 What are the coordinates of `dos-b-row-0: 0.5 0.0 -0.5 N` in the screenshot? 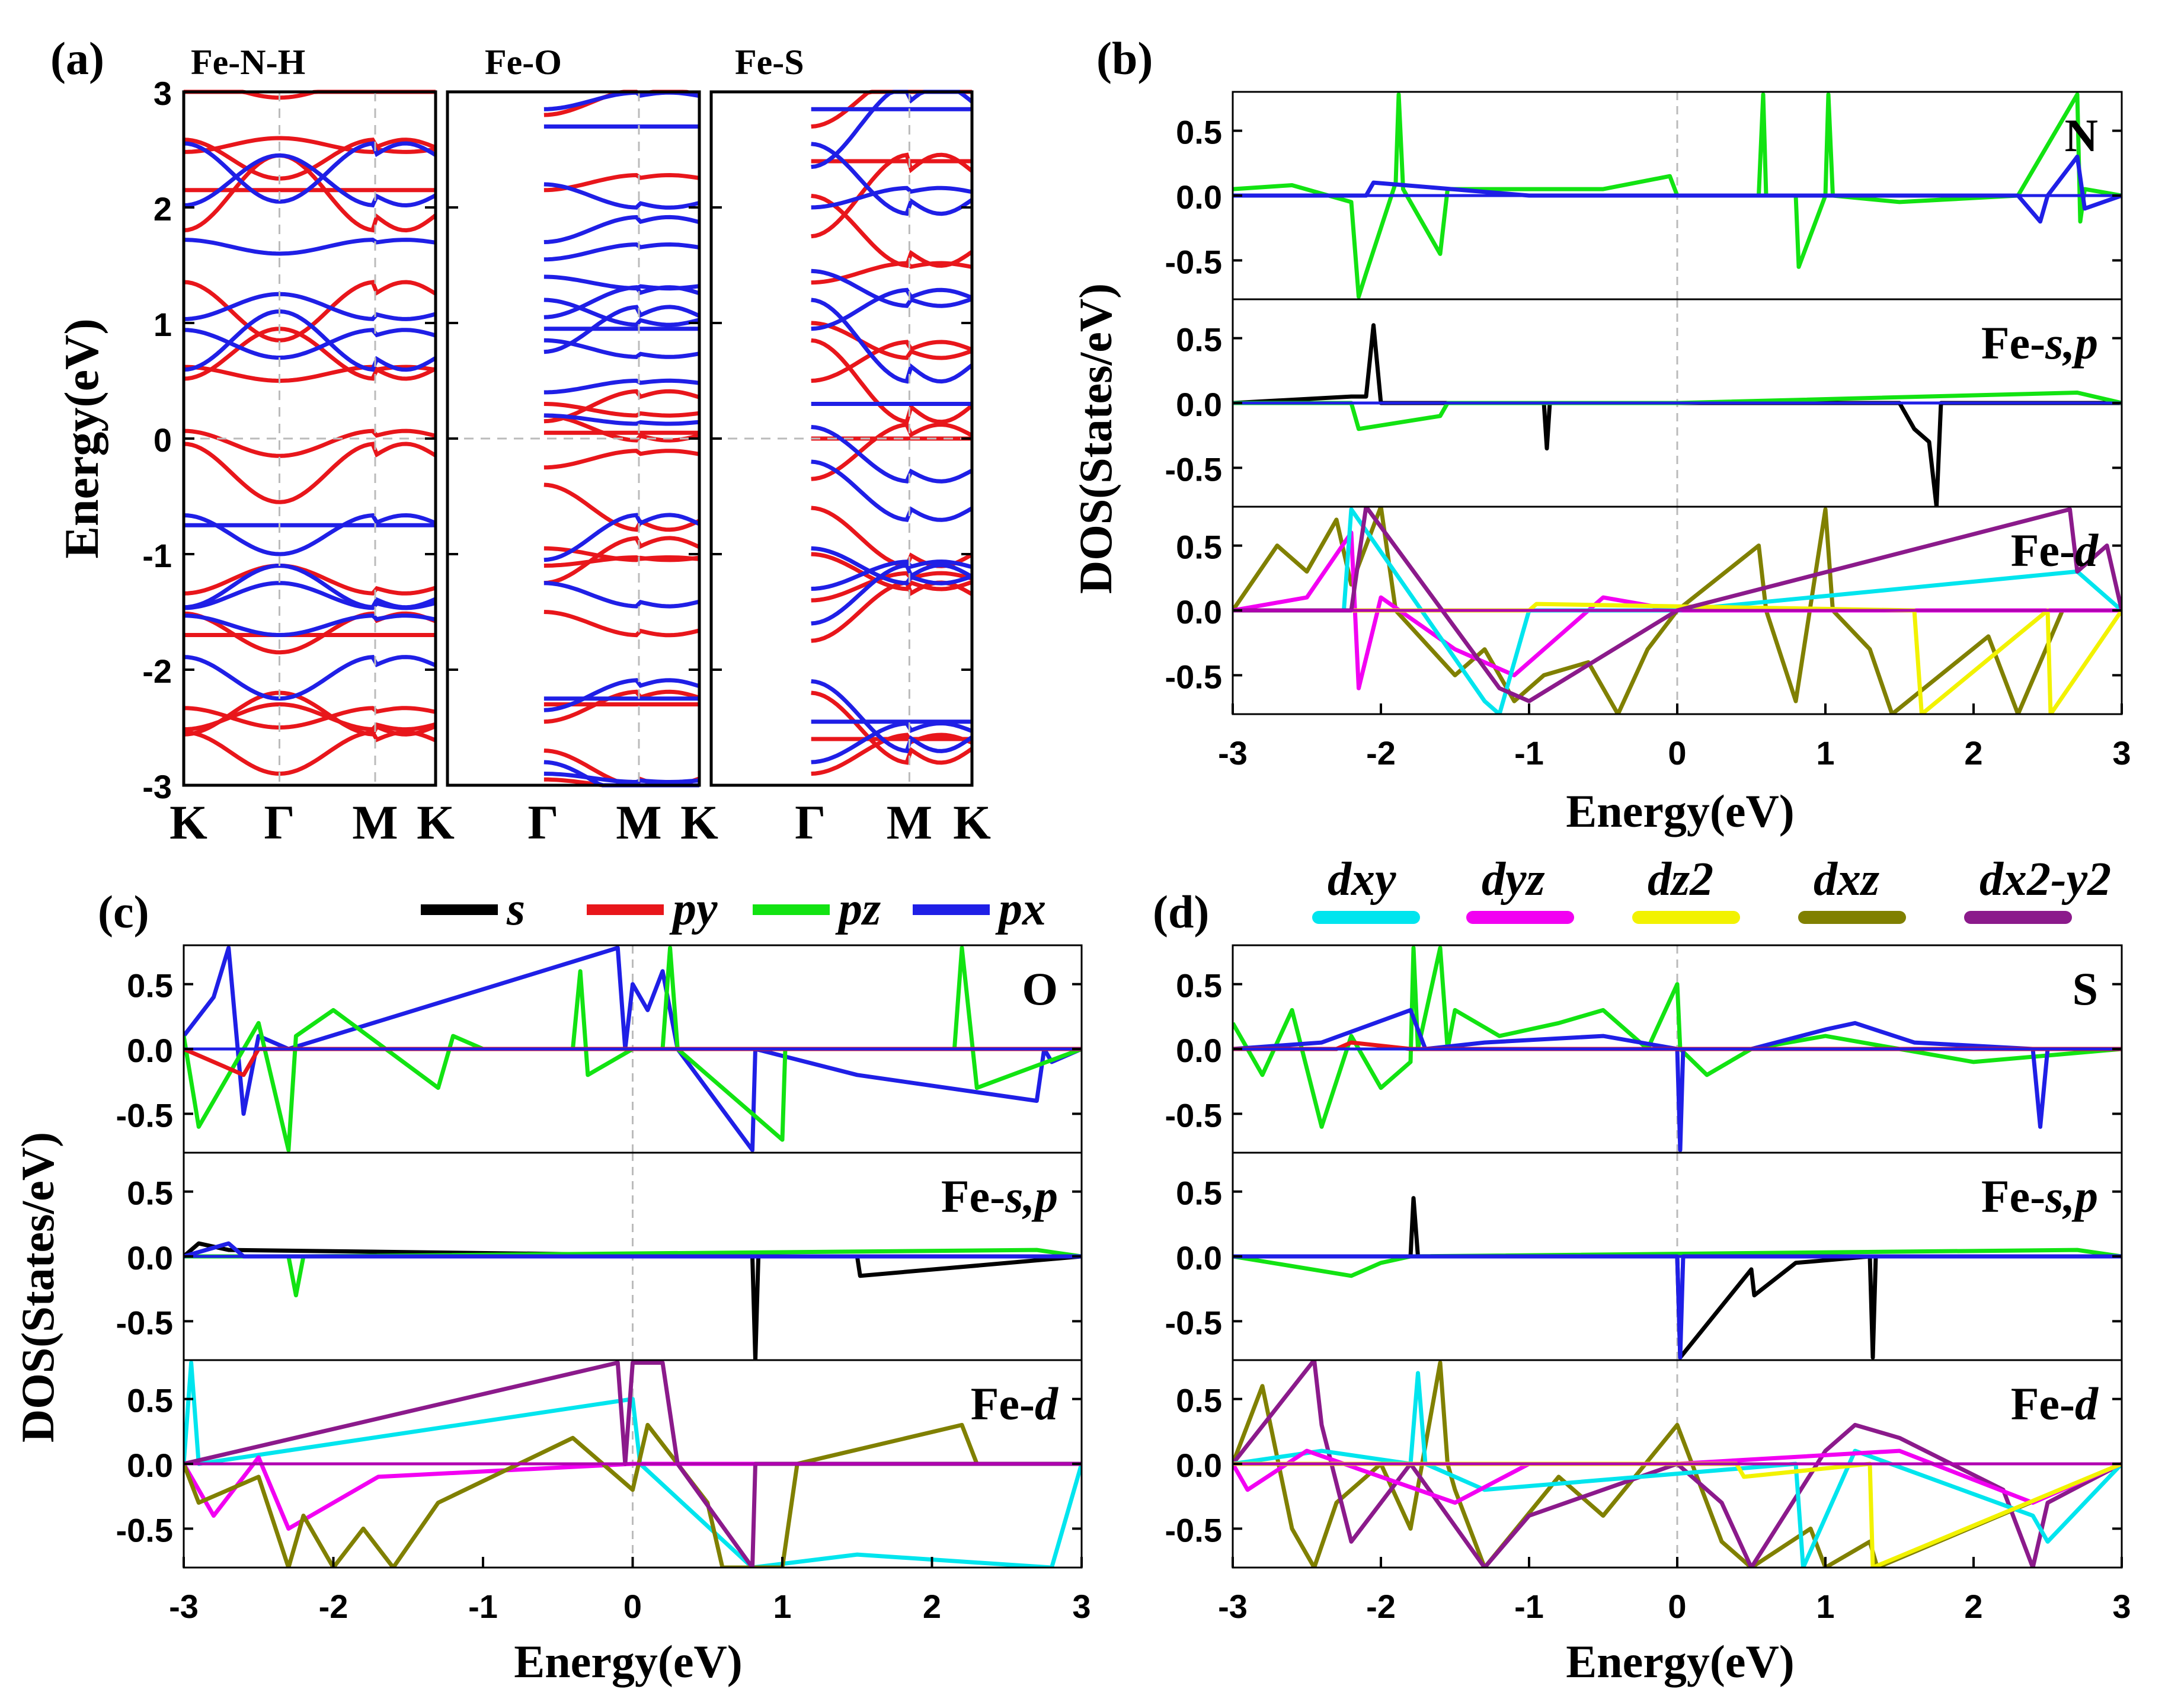 It's located at (1644, 195).